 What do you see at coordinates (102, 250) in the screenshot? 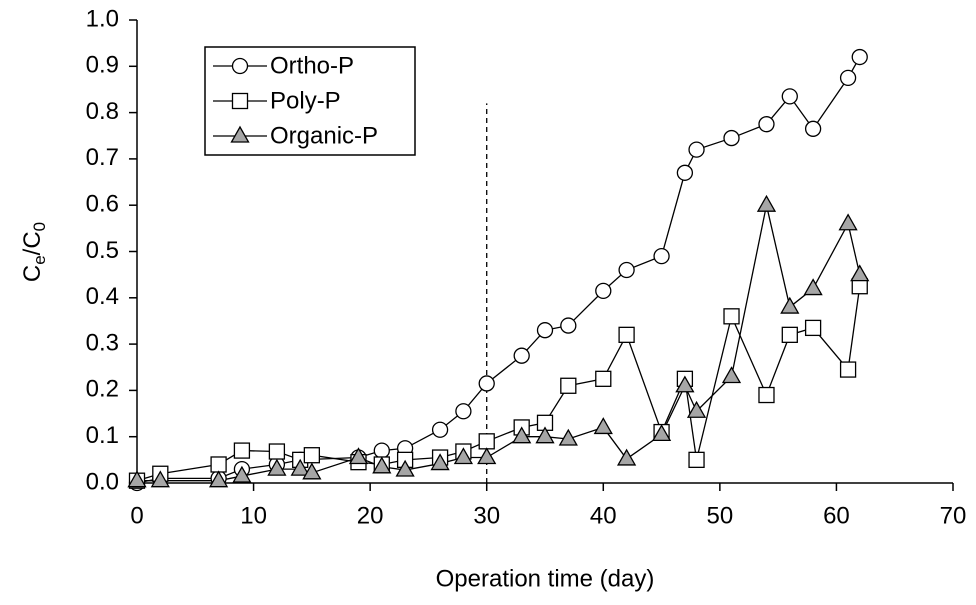
I see `y-tick-label: 0.5` at bounding box center [102, 250].